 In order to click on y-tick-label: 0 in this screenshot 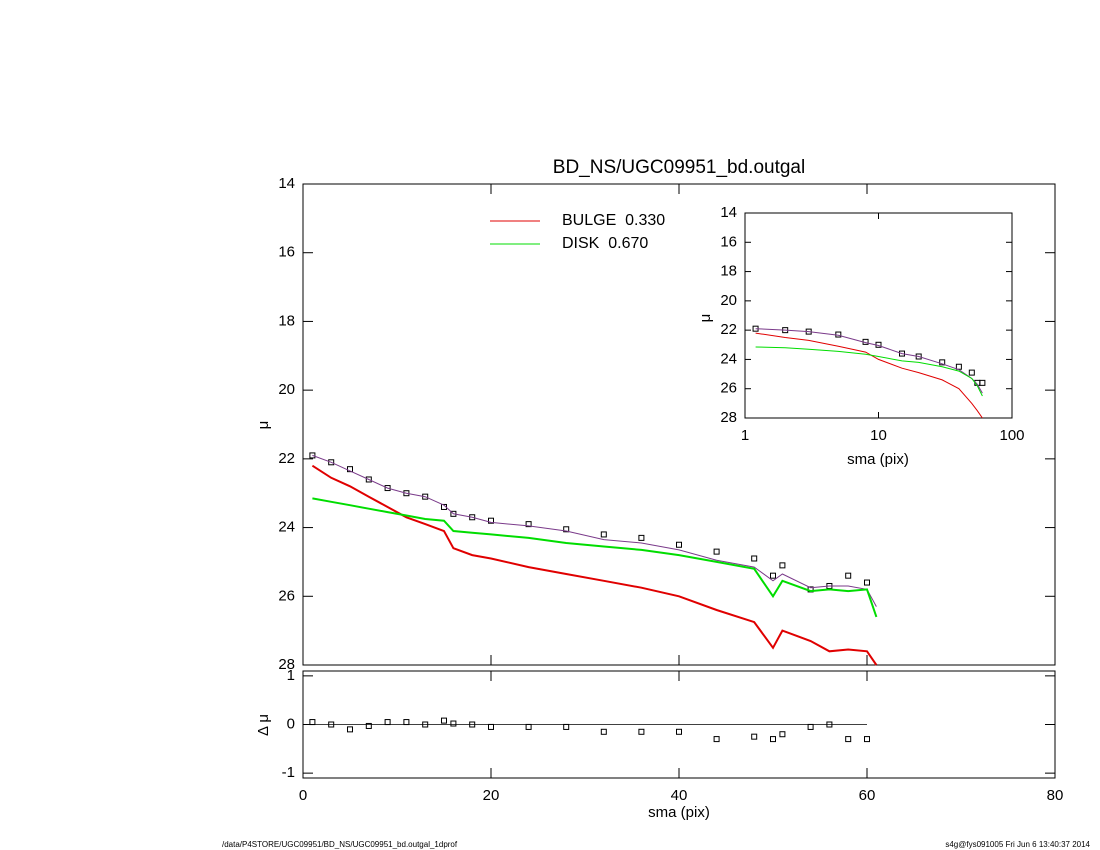, I will do `click(291, 723)`.